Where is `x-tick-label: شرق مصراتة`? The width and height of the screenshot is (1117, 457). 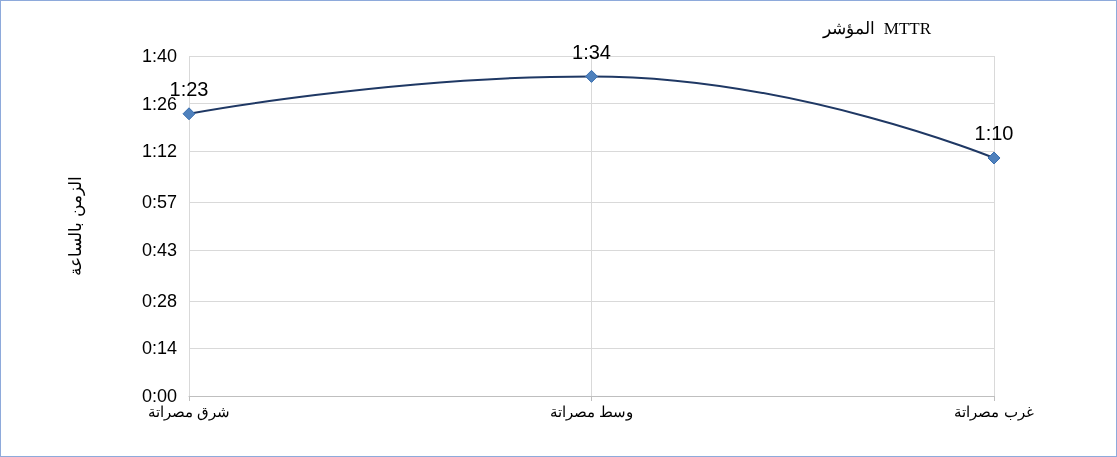
x-tick-label: شرق مصراتة is located at coordinates (189, 412).